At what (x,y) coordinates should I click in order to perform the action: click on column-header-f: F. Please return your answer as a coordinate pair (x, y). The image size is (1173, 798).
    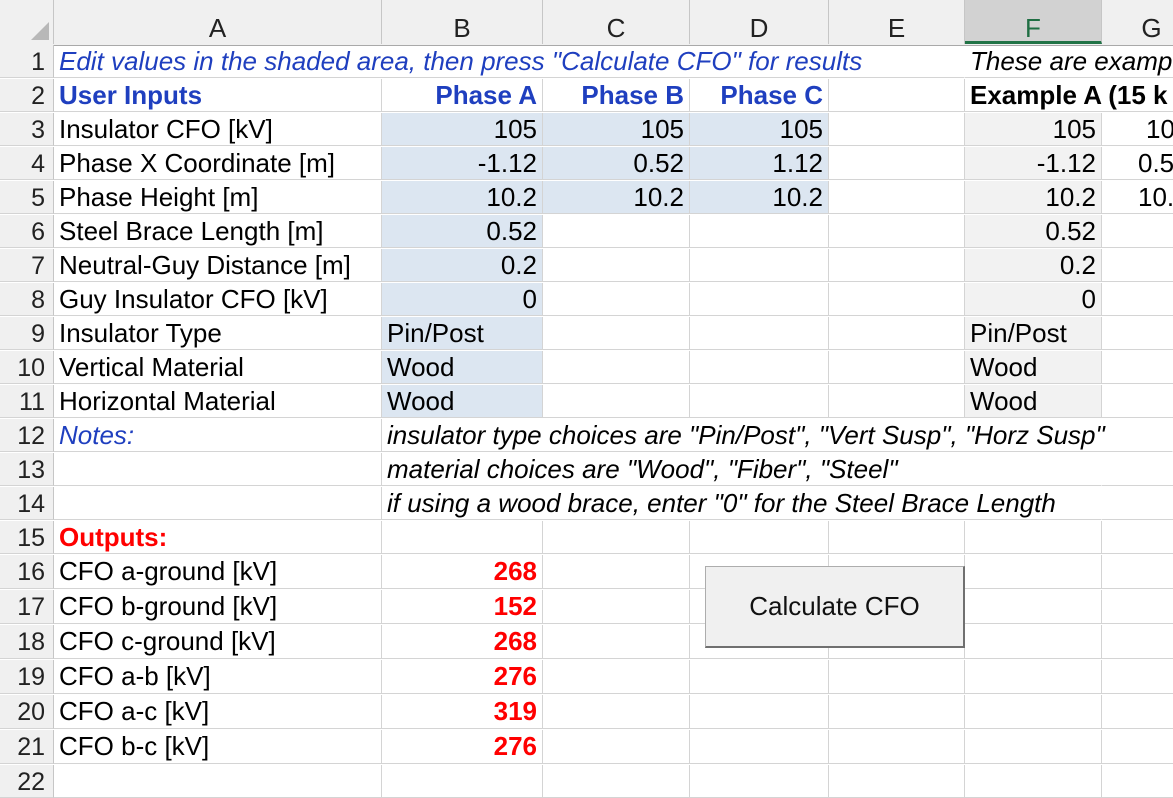
    Looking at the image, I should click on (1033, 22).